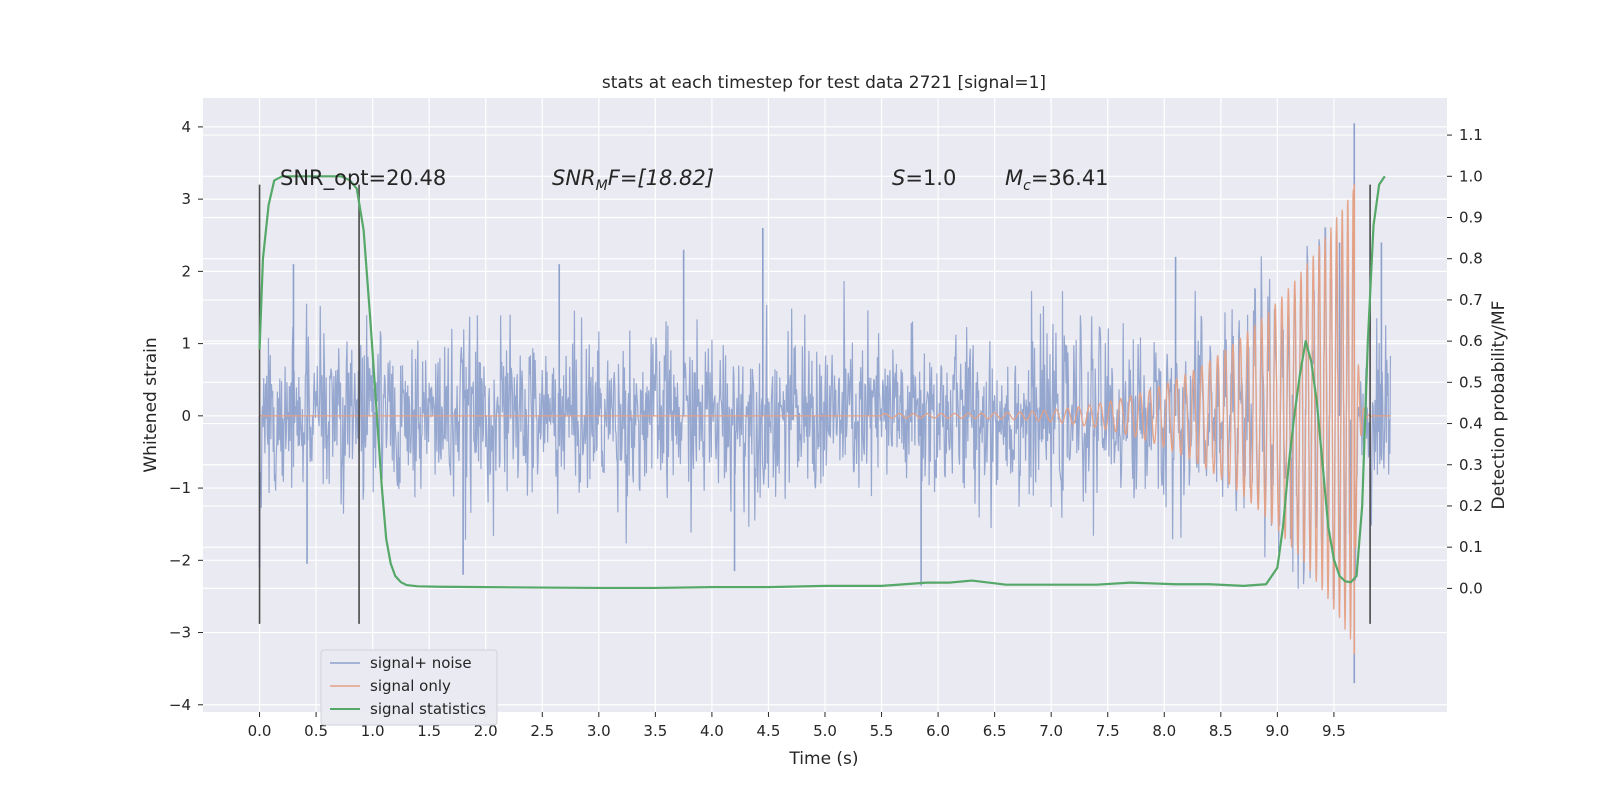 The width and height of the screenshot is (1600, 800). Describe the element at coordinates (655, 731) in the screenshot. I see `x-tick-label: 3.5` at that location.